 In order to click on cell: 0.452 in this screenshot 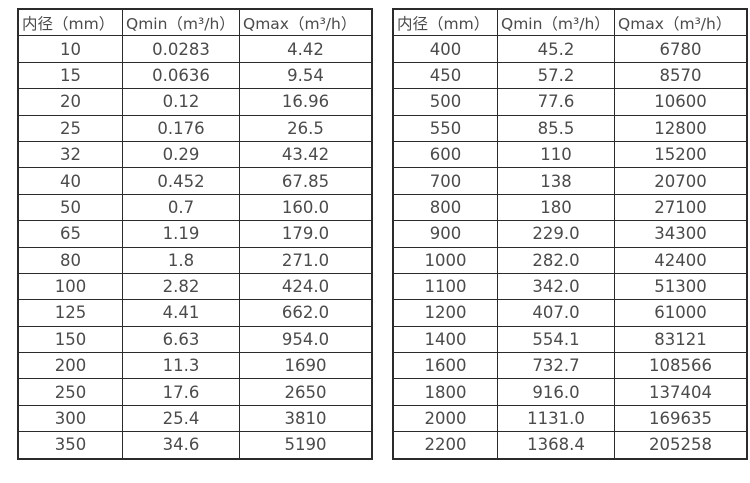, I will do `click(181, 181)`.